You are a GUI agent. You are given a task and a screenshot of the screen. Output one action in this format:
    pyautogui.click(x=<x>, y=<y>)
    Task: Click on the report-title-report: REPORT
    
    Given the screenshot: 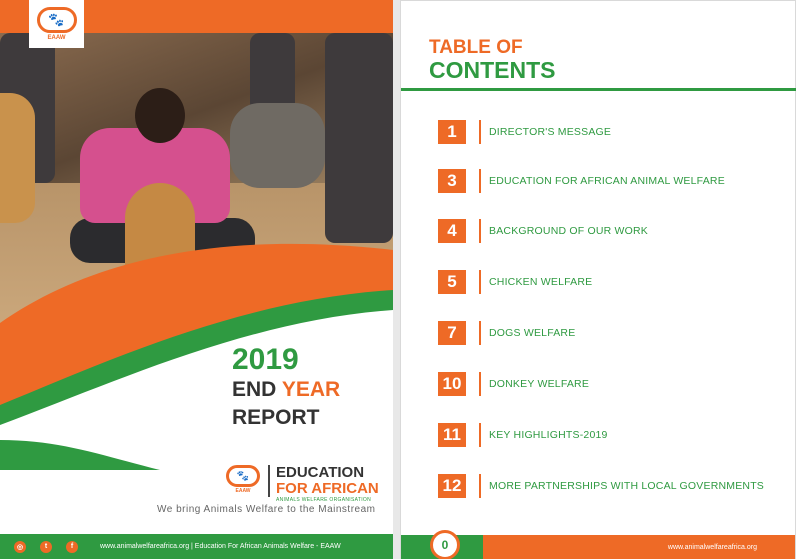 What is the action you would take?
    pyautogui.click(x=276, y=417)
    